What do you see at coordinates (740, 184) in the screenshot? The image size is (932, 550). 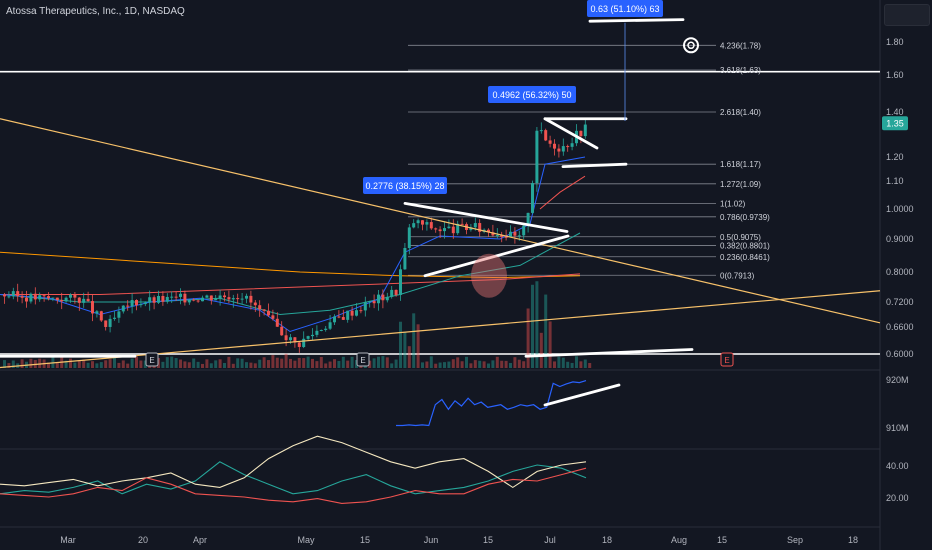 I see `fib-level-label: 1.272(1.09)` at bounding box center [740, 184].